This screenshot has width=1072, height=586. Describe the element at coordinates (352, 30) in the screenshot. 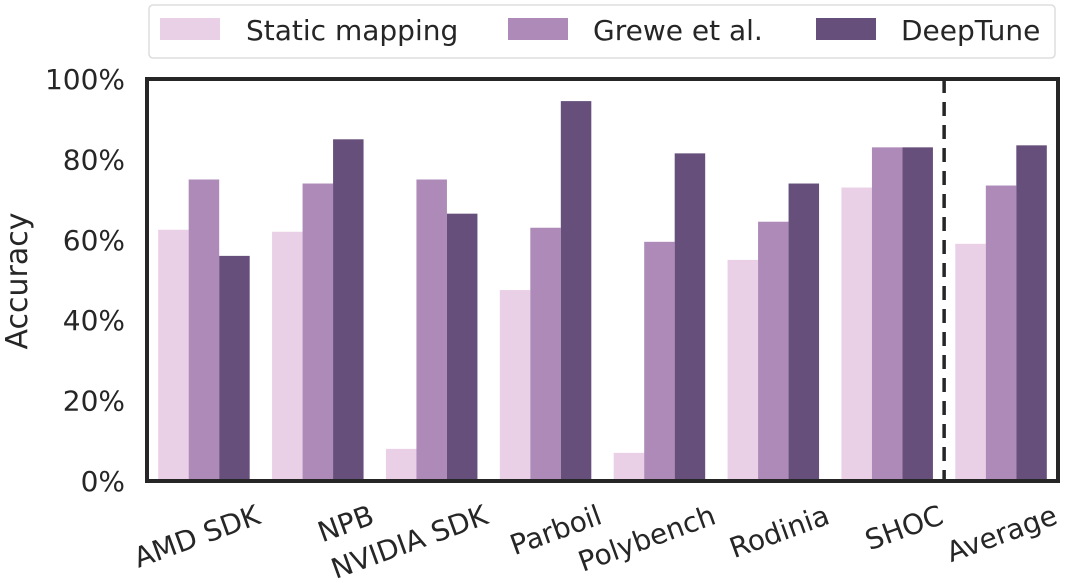

I see `legend-label-static-mapping: Static mapping` at that location.